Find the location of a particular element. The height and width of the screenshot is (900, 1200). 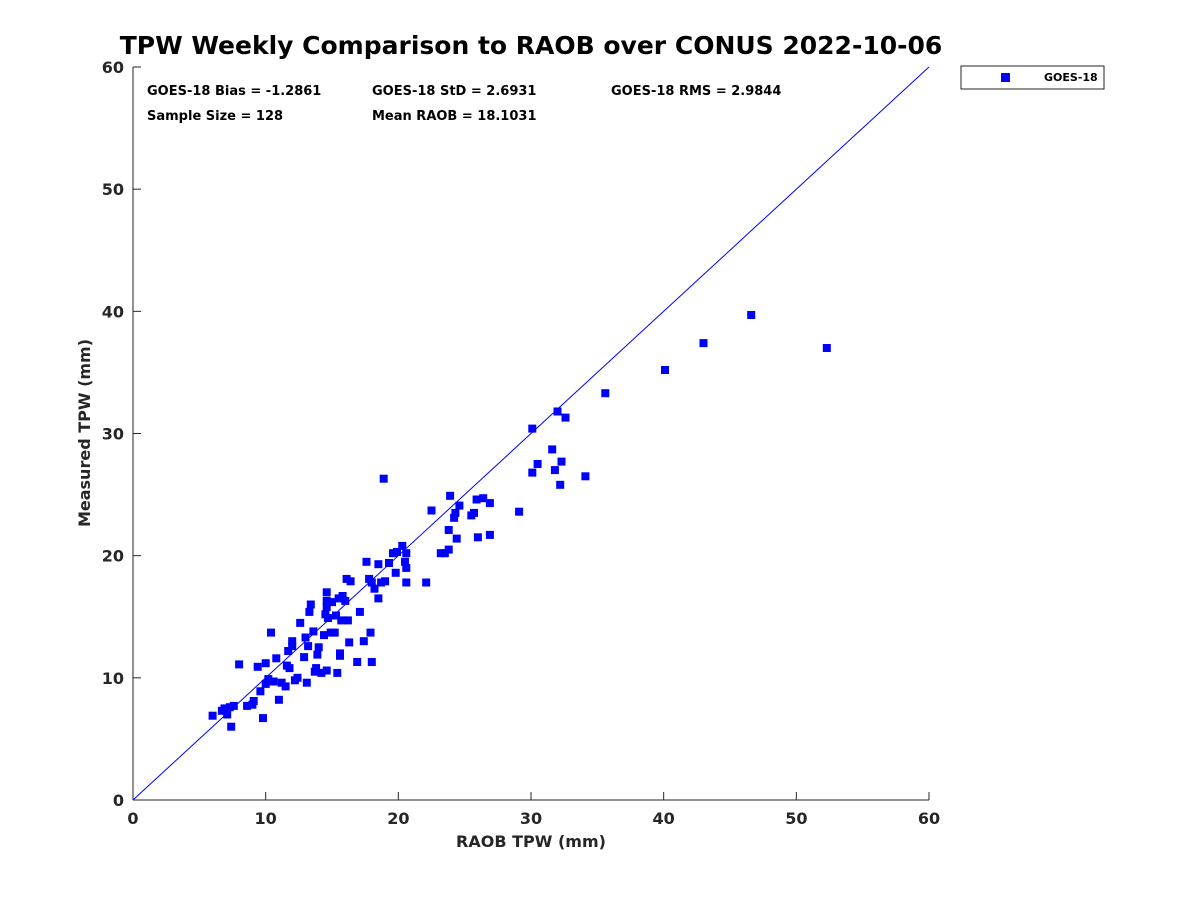

stat-sample-size: Sample Size = 128 is located at coordinates (215, 116).